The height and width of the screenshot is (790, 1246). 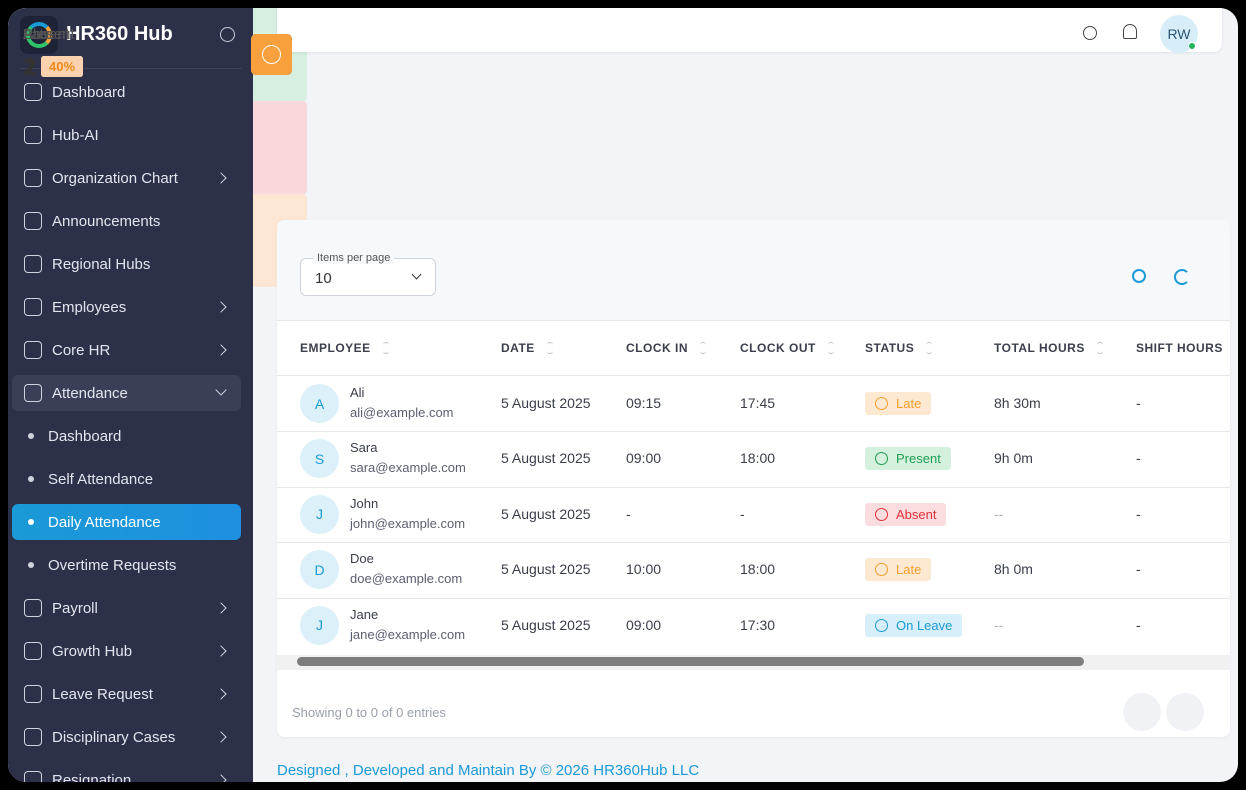 I want to click on menu-label: Dashboard, so click(x=89, y=92).